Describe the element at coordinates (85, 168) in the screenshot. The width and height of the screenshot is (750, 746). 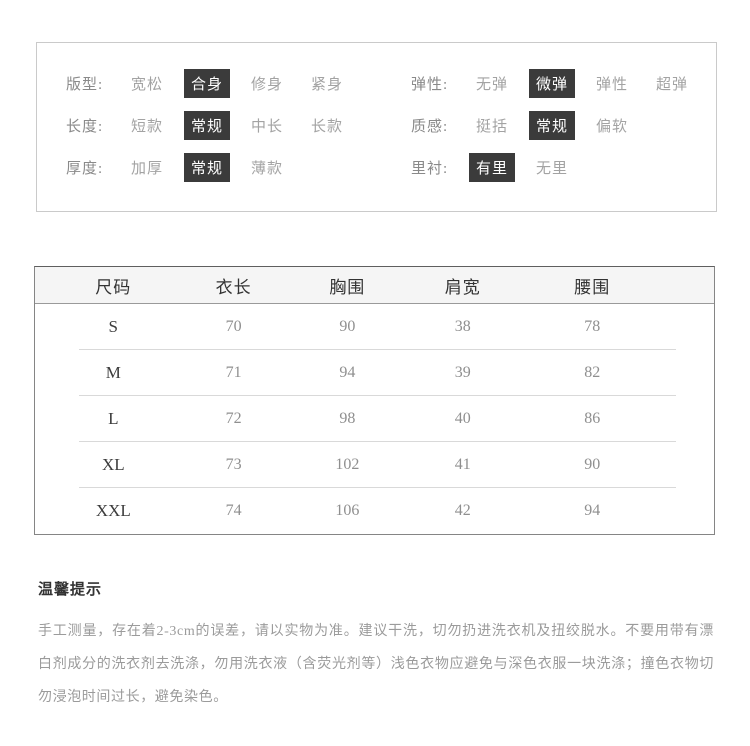
I see `attr-label-thickness: 厚度:` at that location.